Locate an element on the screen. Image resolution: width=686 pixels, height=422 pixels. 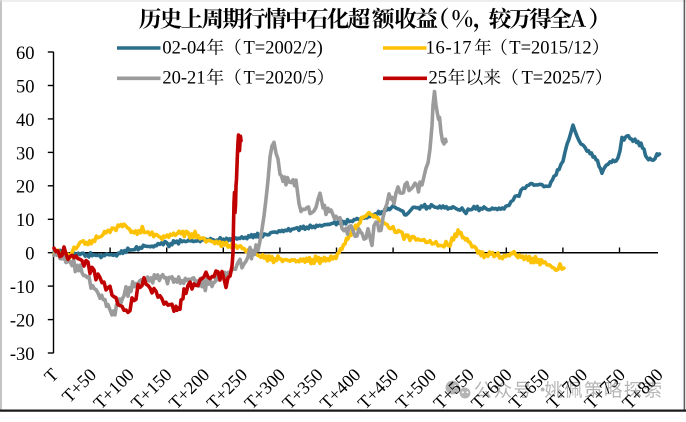
svg-text: 25 is located at coordinates (438, 79).